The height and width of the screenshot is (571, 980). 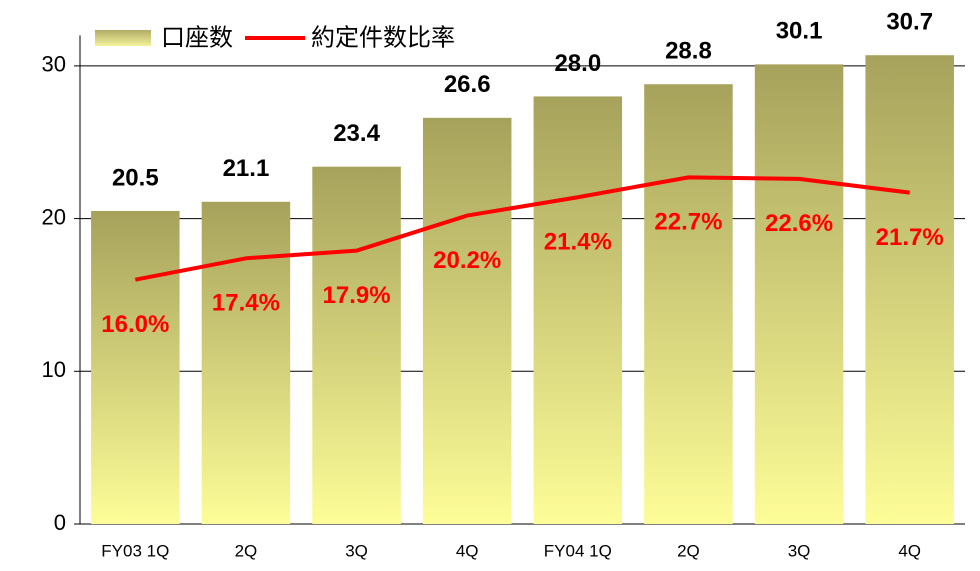 I want to click on bar-value-label: 30.1, so click(x=799, y=31).